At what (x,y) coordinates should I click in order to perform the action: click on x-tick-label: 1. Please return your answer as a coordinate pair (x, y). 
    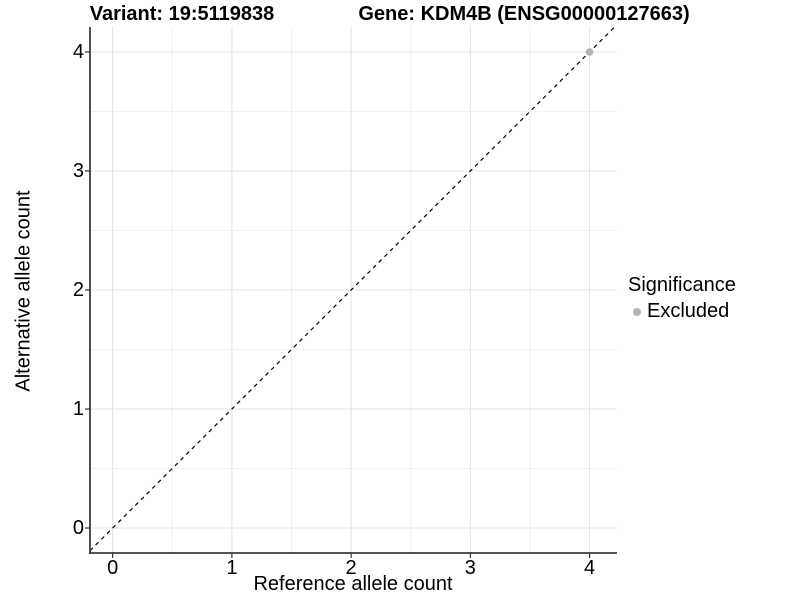
    Looking at the image, I should click on (232, 568).